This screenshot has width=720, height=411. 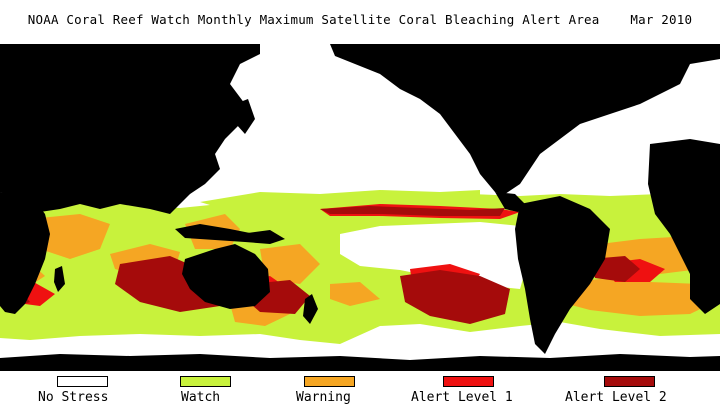 I want to click on africa-east, so click(x=684, y=226).